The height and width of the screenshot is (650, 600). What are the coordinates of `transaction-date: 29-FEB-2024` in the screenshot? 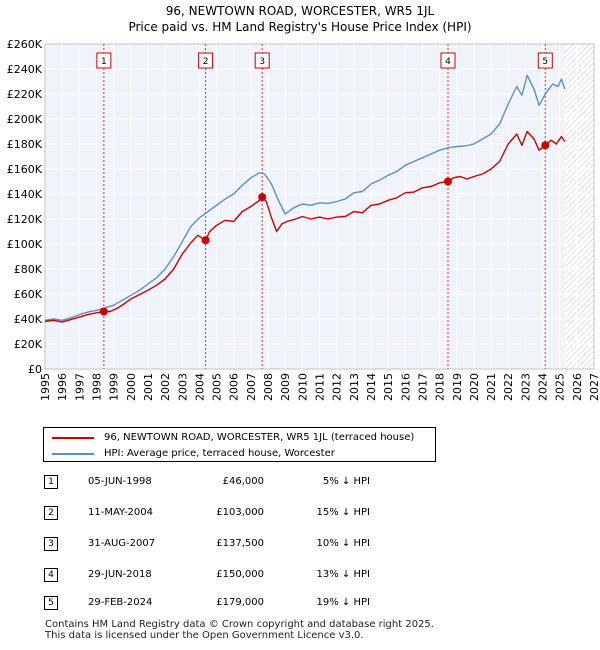 It's located at (120, 602).